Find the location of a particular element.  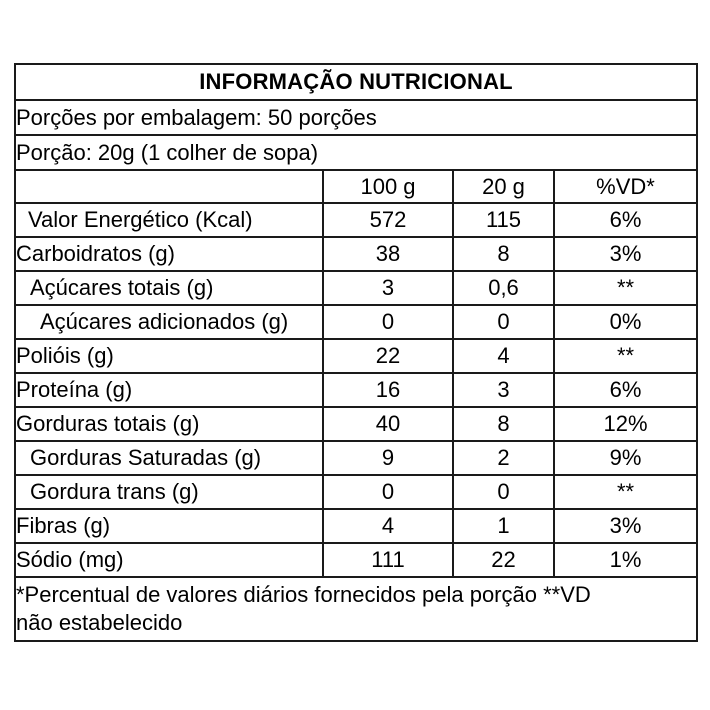

value-100g: 40 is located at coordinates (388, 424).